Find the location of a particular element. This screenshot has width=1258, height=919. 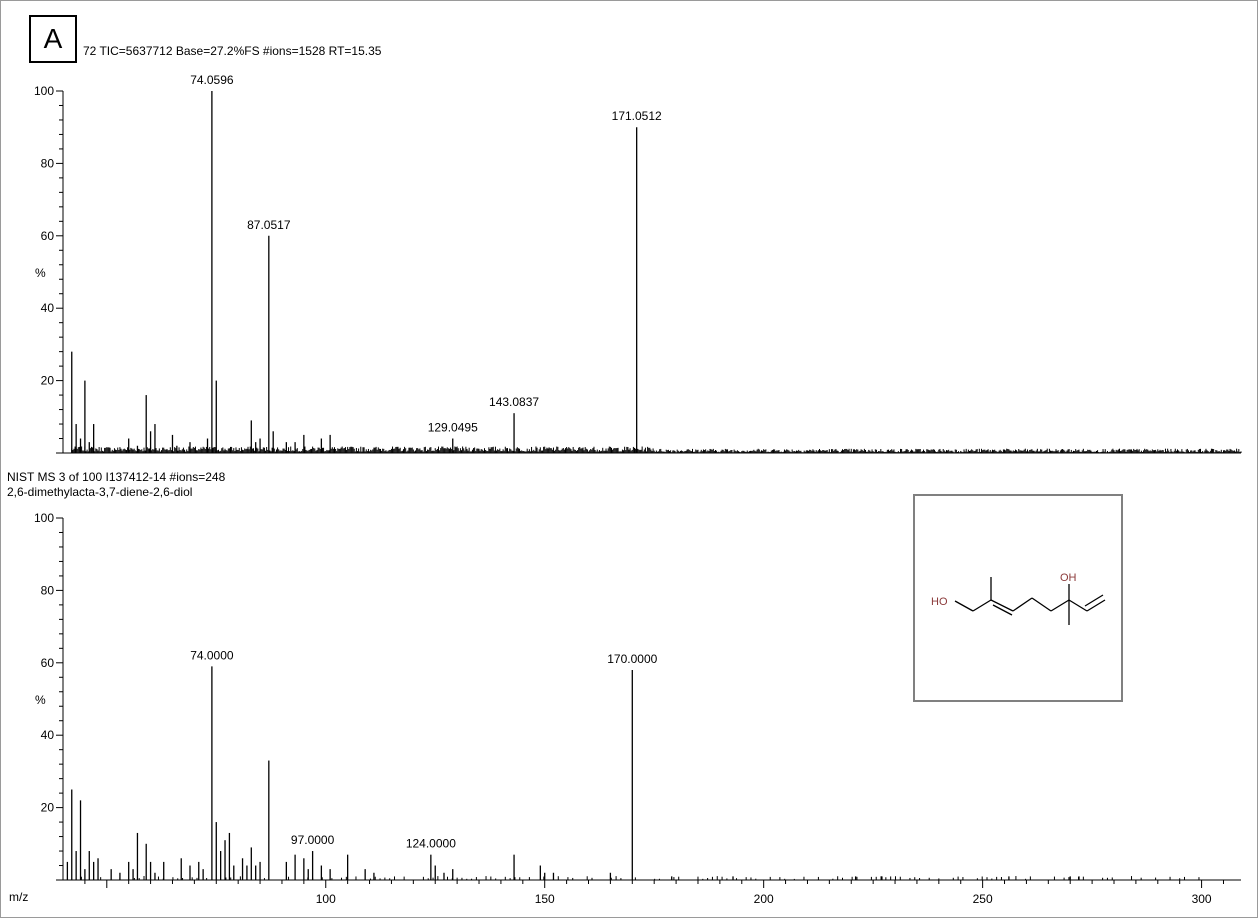

peak-label: 87.0517 is located at coordinates (269, 225).